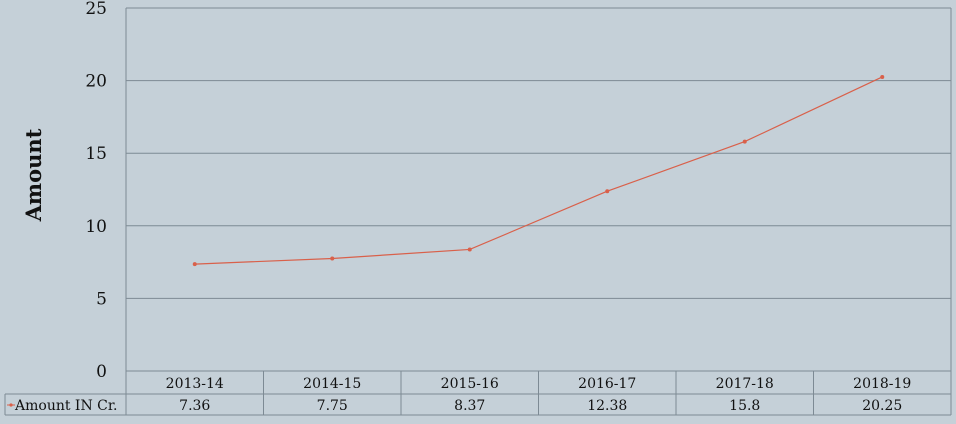 The width and height of the screenshot is (956, 424). What do you see at coordinates (96, 82) in the screenshot?
I see `y-tick-label: 20` at bounding box center [96, 82].